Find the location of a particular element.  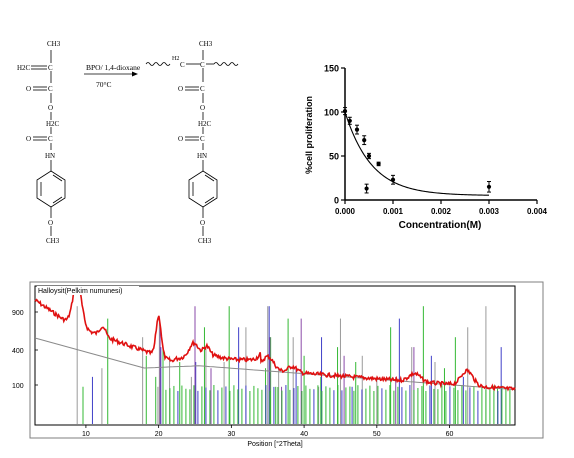

arrowhead-icon is located at coordinates (135, 74).